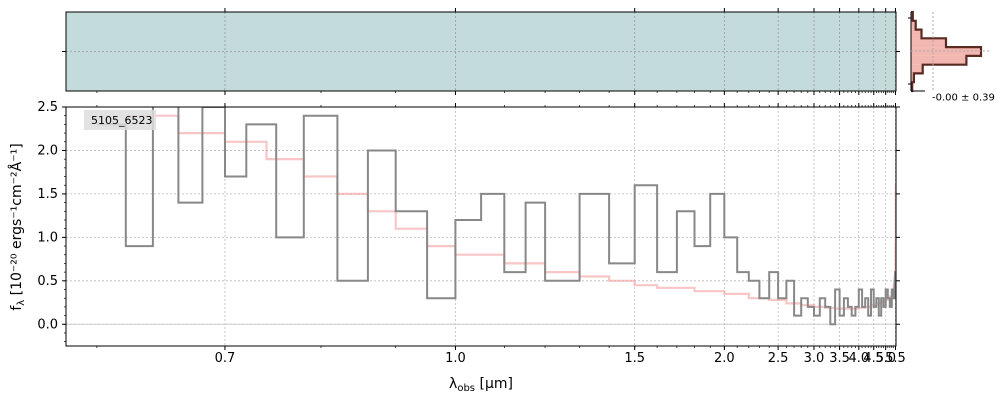 This screenshot has height=400, width=1000. I want to click on x-tick-label: 3.5, so click(839, 358).